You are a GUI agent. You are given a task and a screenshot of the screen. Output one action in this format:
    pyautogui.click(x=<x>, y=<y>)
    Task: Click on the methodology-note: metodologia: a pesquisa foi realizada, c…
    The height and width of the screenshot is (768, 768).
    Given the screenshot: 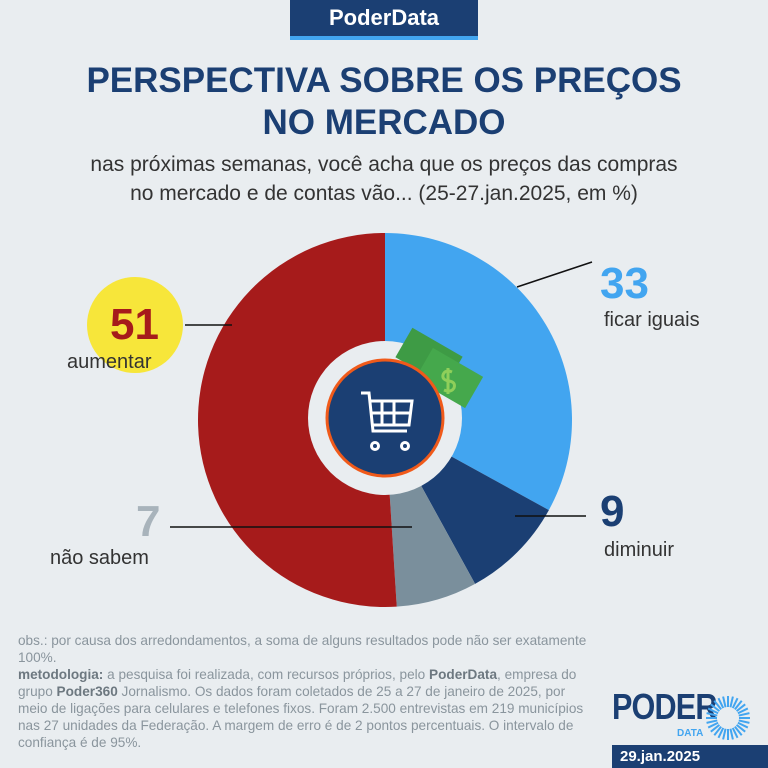 What is the action you would take?
    pyautogui.click(x=308, y=708)
    